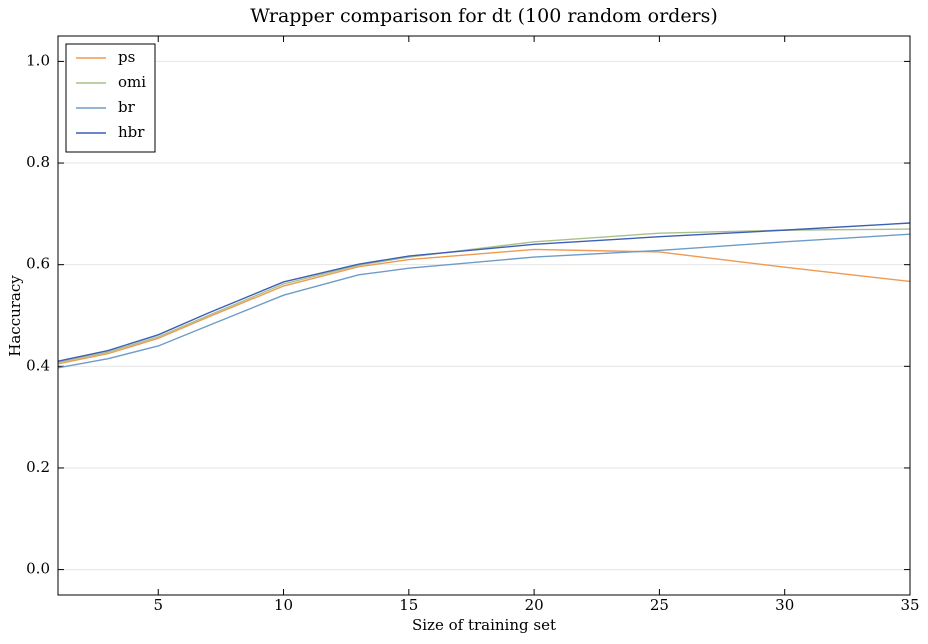 The height and width of the screenshot is (644, 928). I want to click on legend-box, so click(110, 98).